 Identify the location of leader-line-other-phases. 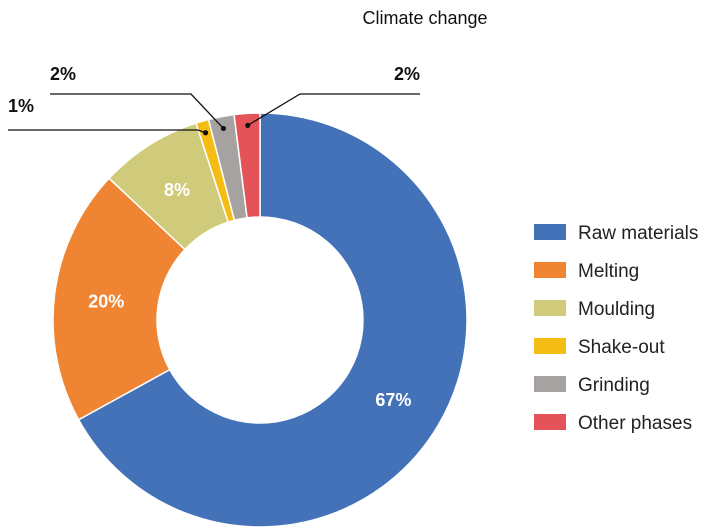
(333, 109).